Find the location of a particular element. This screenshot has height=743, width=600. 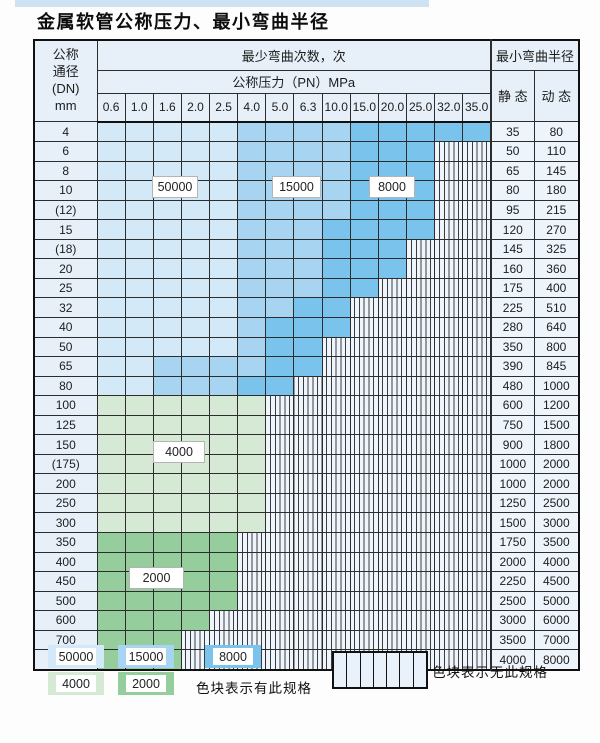

table-row: 700 3500 7000 is located at coordinates (306, 640).